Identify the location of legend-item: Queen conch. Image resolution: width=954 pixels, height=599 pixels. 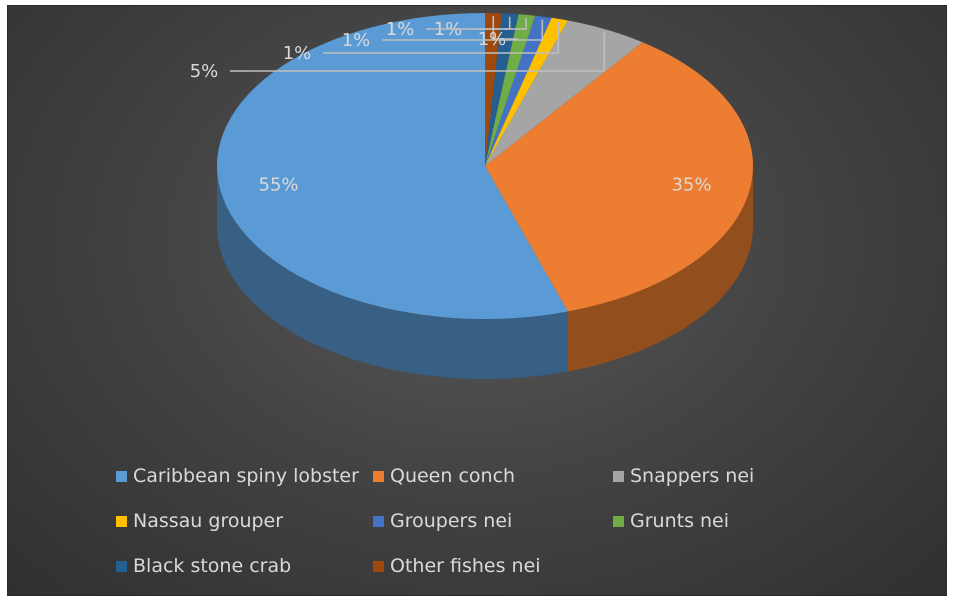
(444, 476).